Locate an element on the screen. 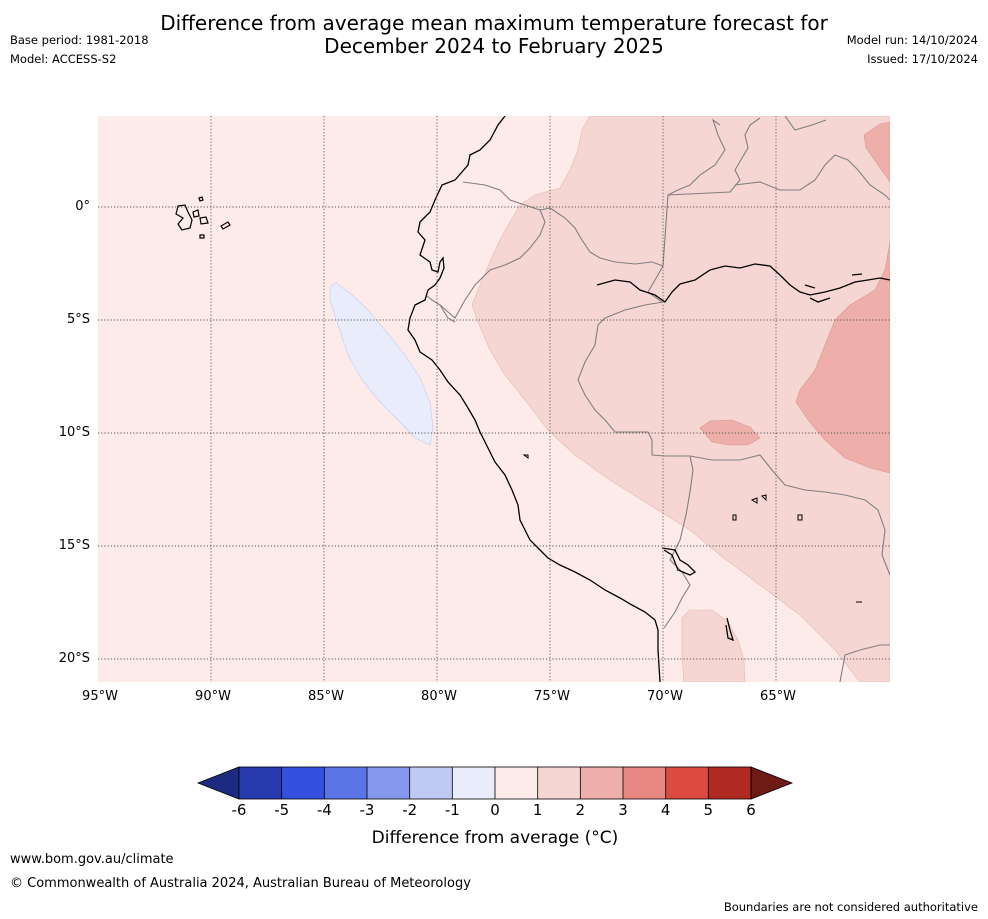  title-line-2: December 2024 to February 2025 is located at coordinates (494, 46).